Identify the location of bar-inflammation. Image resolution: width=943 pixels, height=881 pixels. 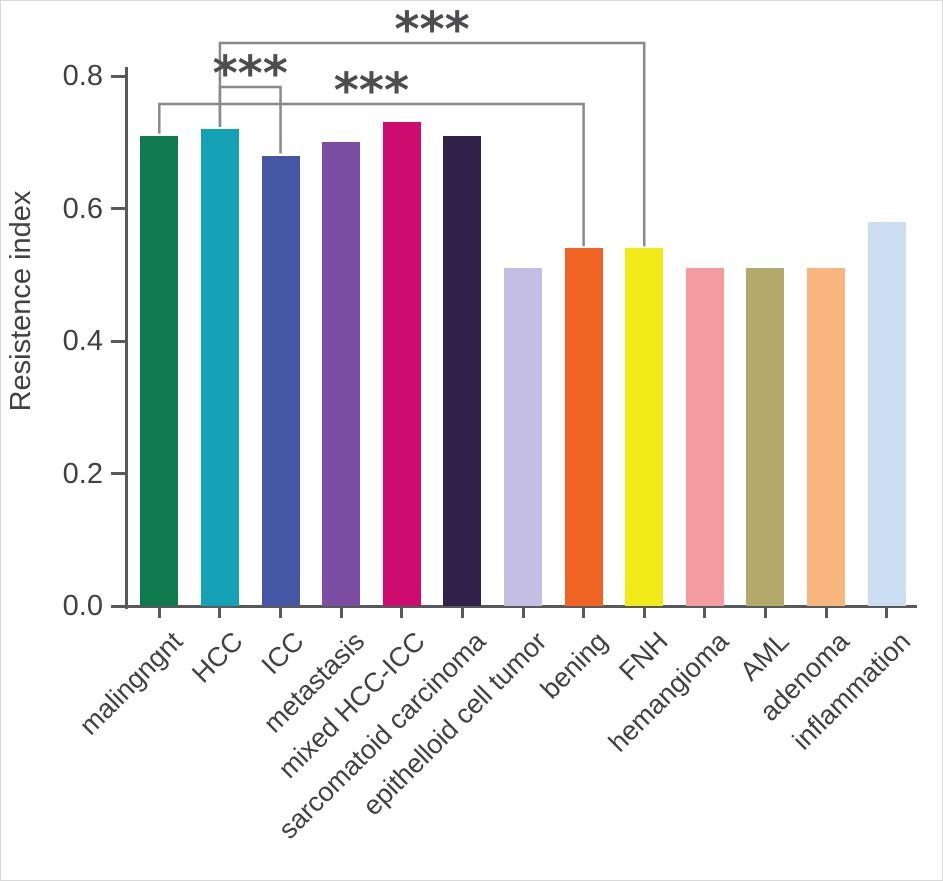
(886, 413).